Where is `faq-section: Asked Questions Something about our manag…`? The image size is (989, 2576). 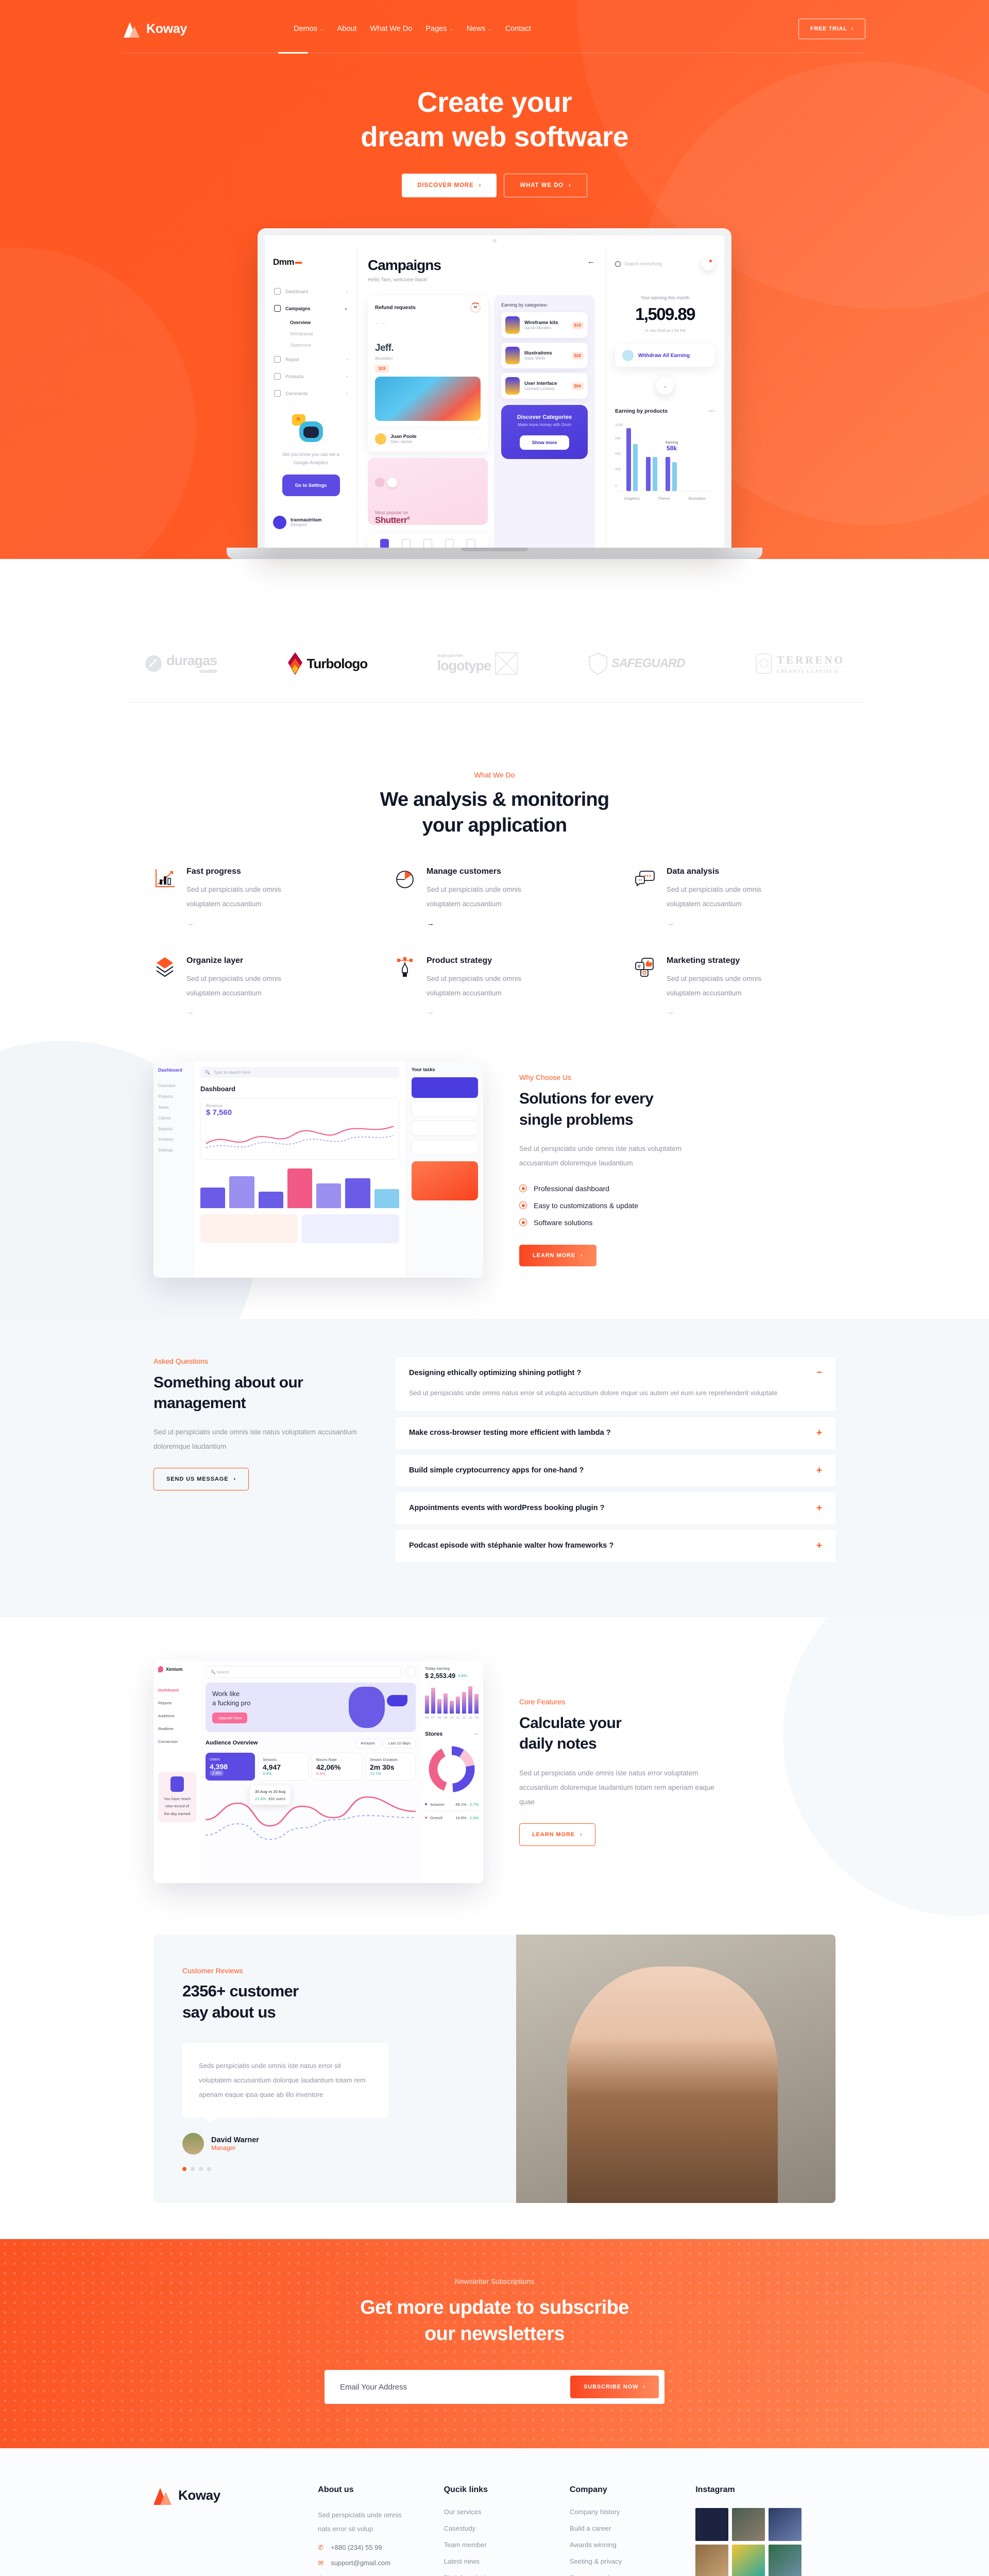 faq-section: Asked Questions Something about our manag… is located at coordinates (494, 1468).